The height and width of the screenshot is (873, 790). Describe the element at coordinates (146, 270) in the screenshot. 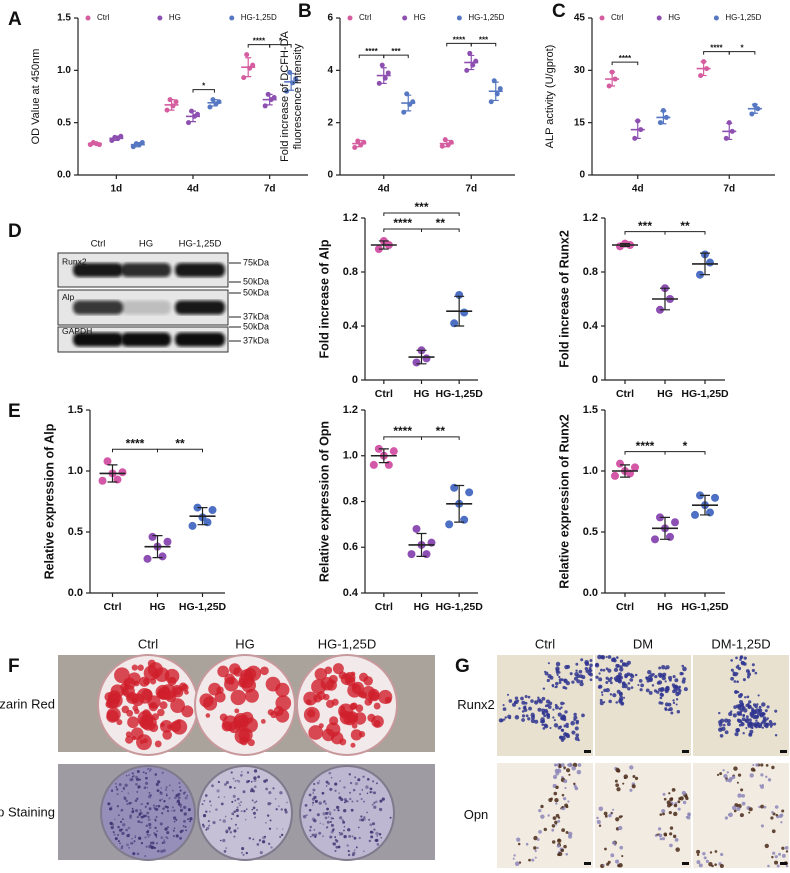

I see `blot-band` at that location.